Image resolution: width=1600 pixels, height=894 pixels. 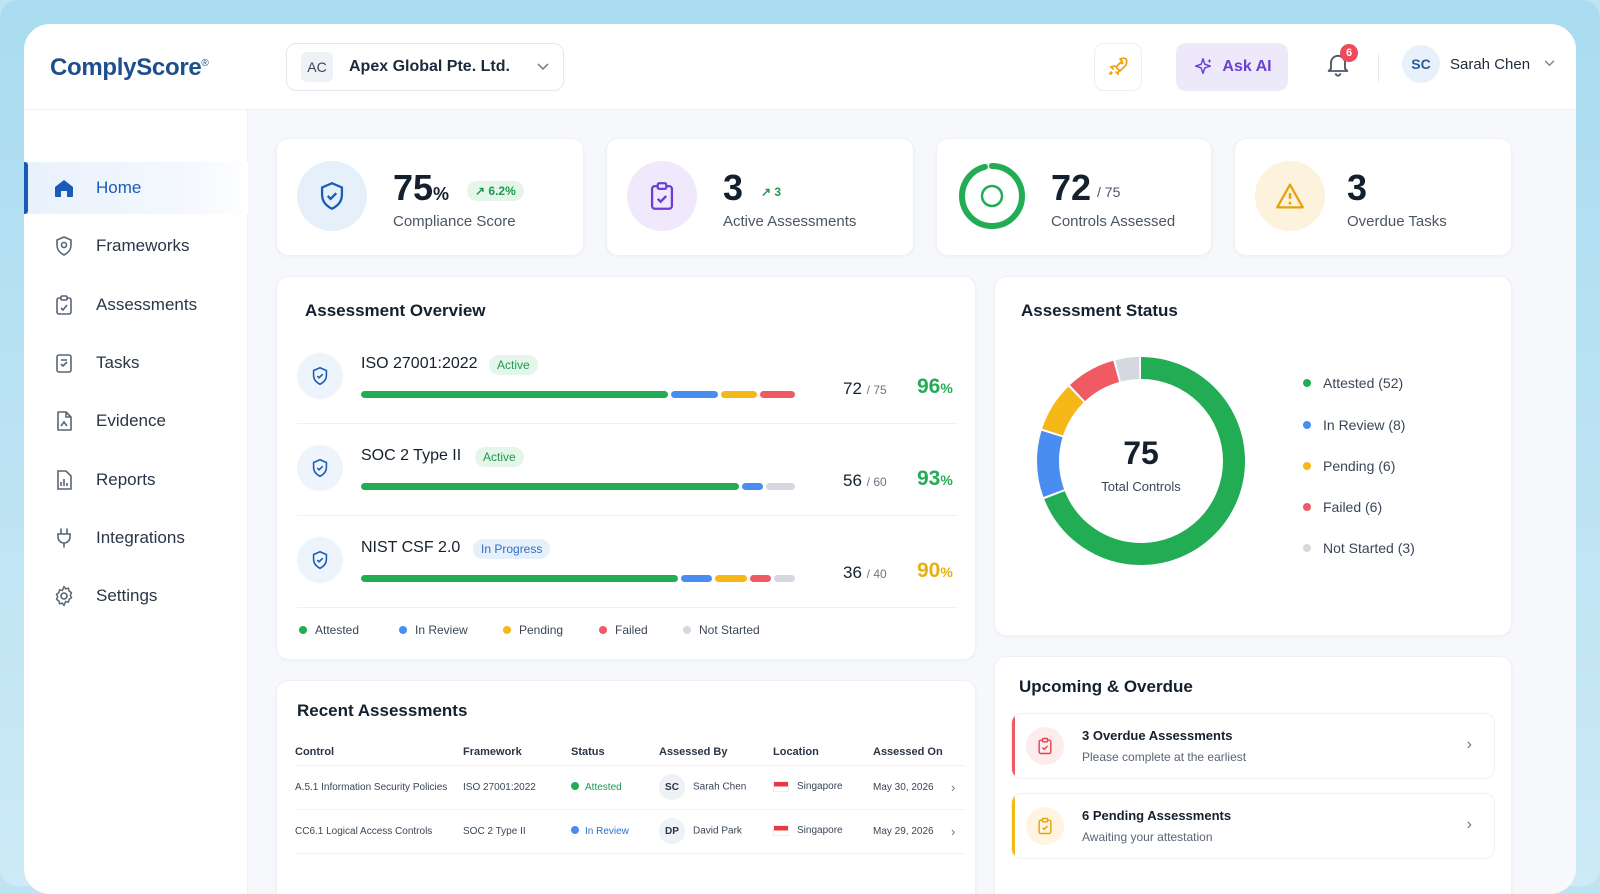 I want to click on column-header: Control, so click(x=379, y=752).